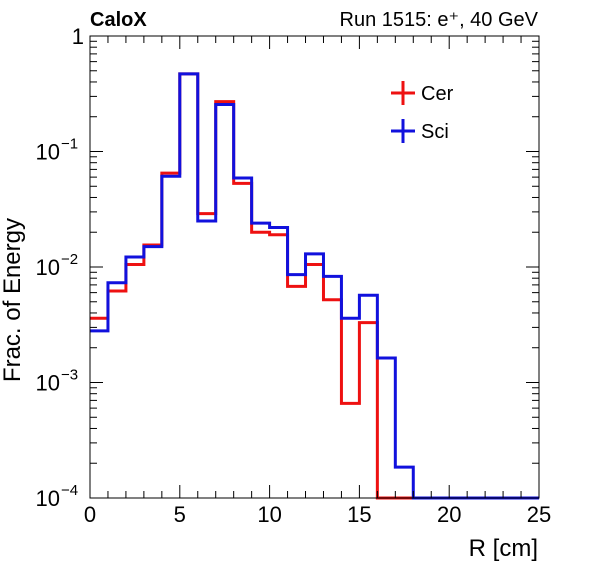 This screenshot has width=596, height=572. Describe the element at coordinates (90, 514) in the screenshot. I see `x-tick-label: 0` at that location.